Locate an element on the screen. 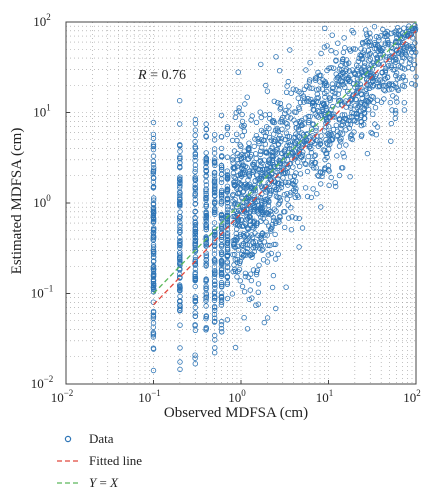  x-tick-label: 10−1 is located at coordinates (149, 396).